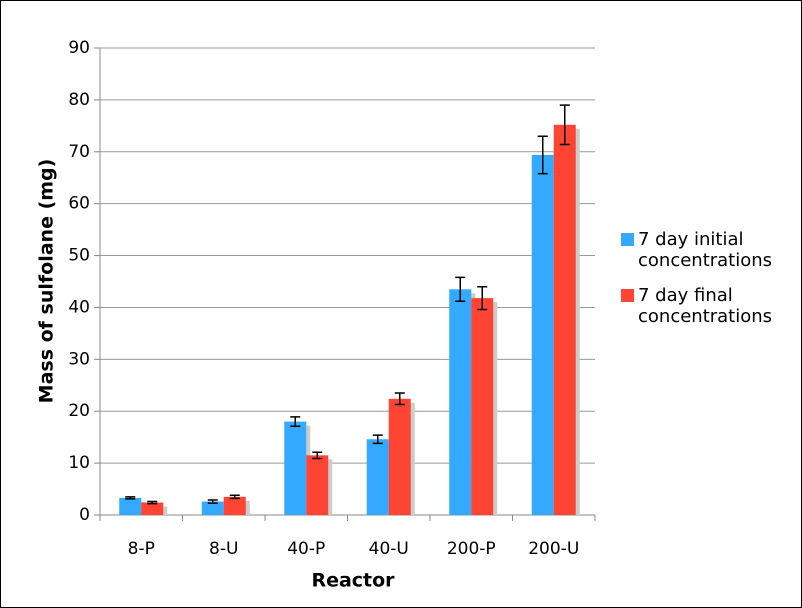  Describe the element at coordinates (79, 307) in the screenshot. I see `y-tick-label: 40` at that location.